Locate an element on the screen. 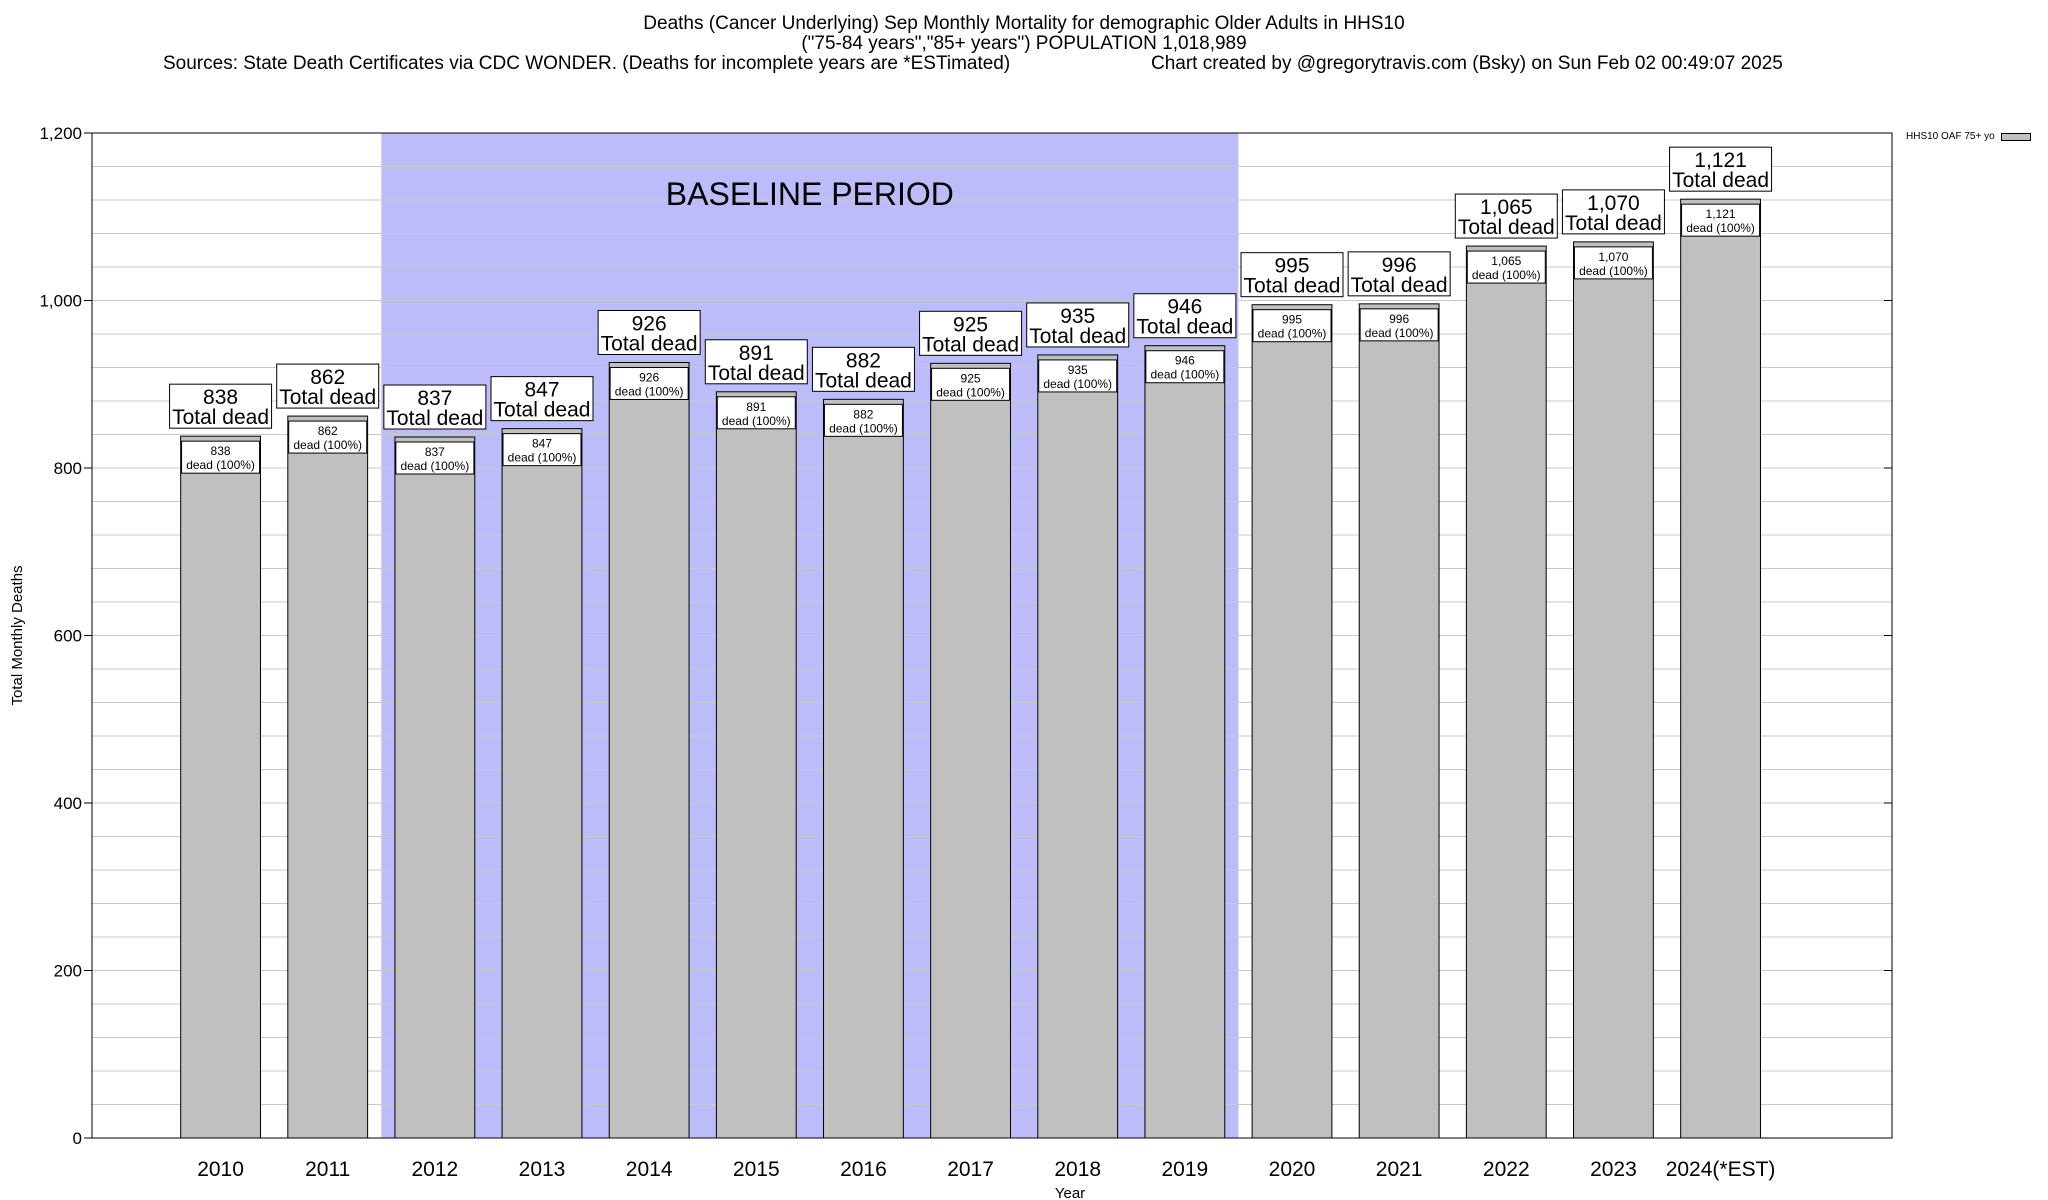  x-tick-label: 2010 is located at coordinates (220, 1169).